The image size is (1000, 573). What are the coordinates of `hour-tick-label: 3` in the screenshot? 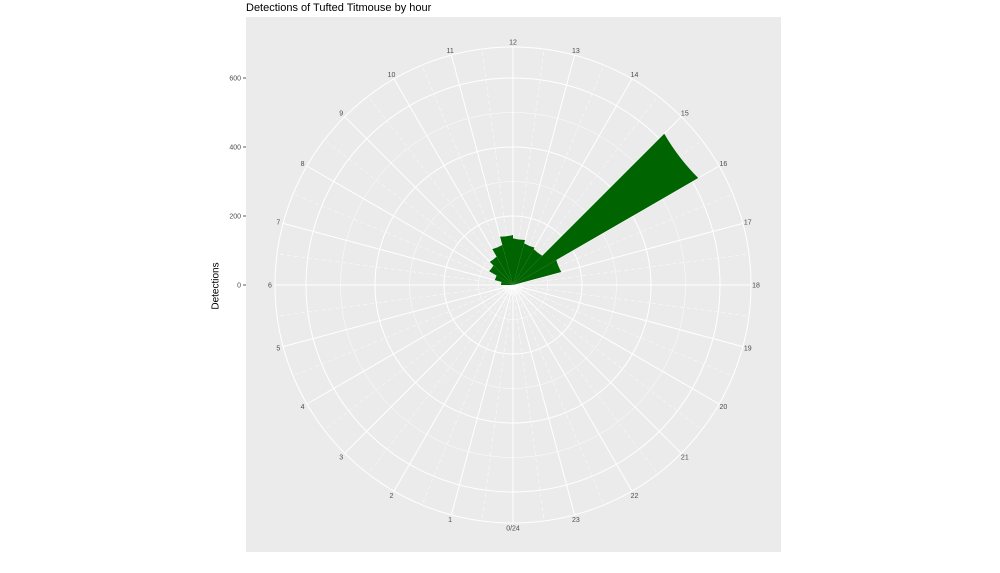 It's located at (341, 457).